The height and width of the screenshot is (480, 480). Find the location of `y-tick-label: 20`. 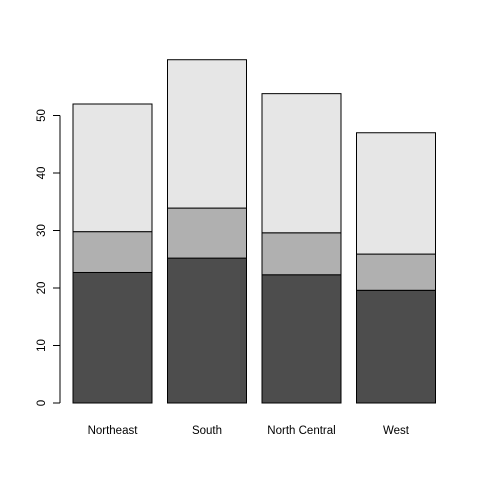

y-tick-label: 20 is located at coordinates (42, 288).